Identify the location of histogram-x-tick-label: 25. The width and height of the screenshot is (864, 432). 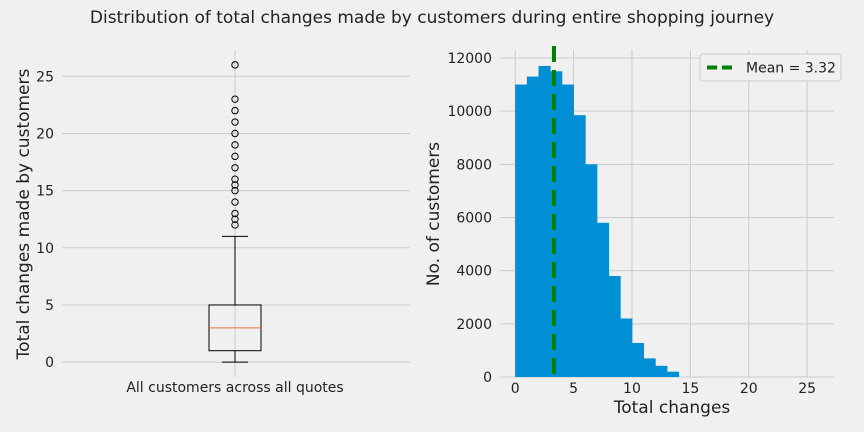
(807, 389).